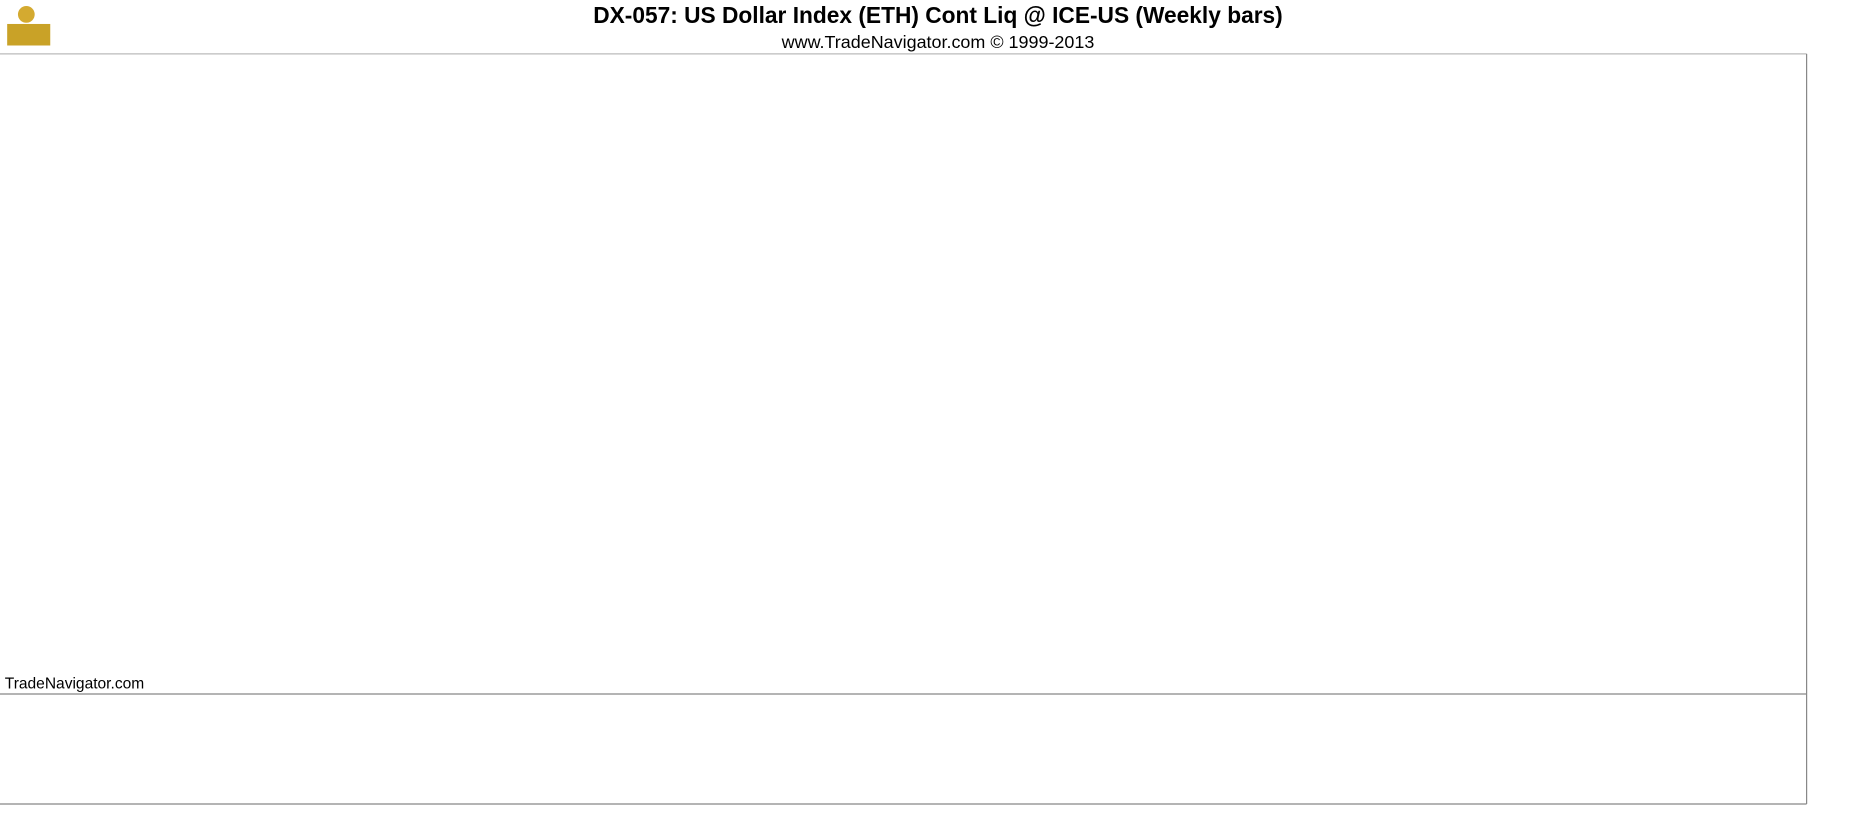  Describe the element at coordinates (74, 684) in the screenshot. I see `watermark: TradeNavigator.com` at that location.